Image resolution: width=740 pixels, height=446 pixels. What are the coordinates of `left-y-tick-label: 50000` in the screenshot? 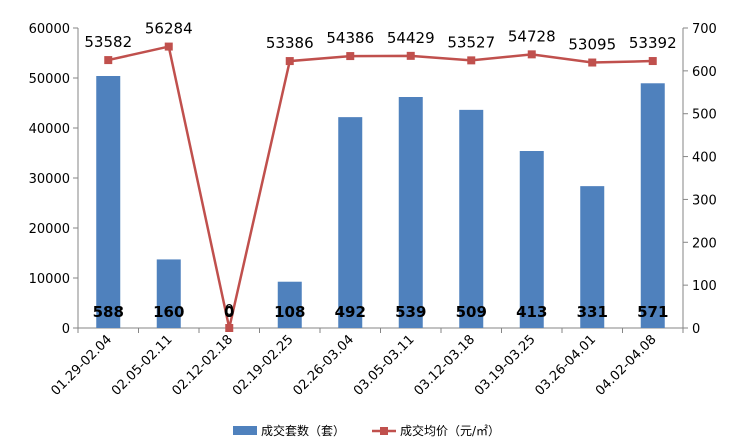 It's located at (49, 79).